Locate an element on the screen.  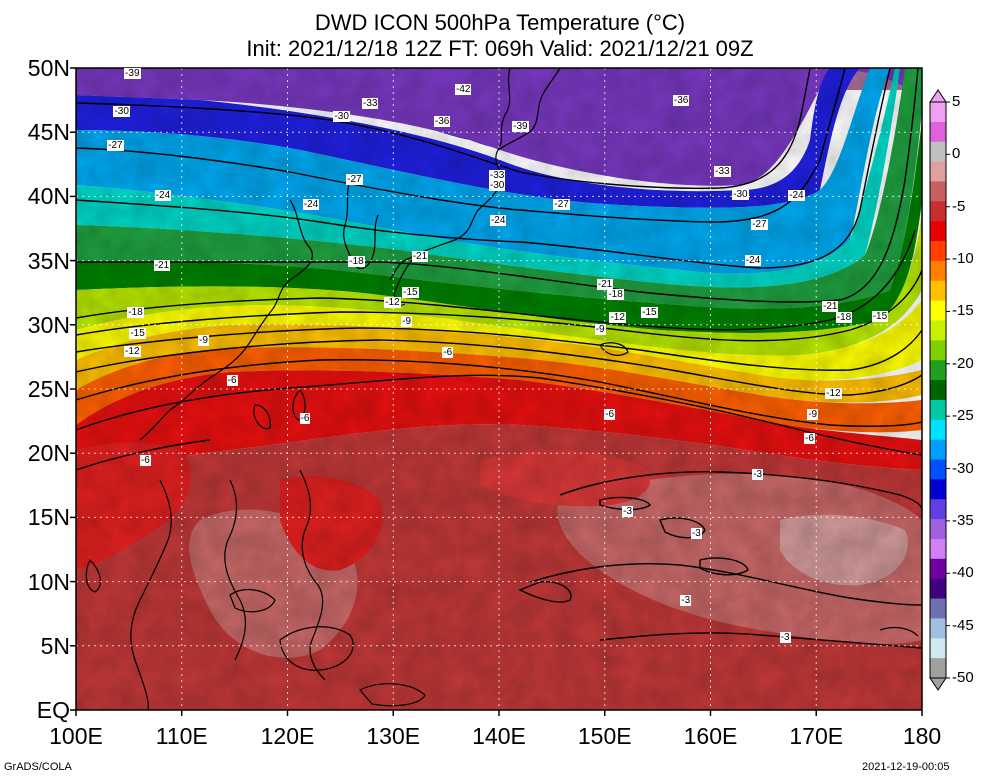
colorbar-outline is located at coordinates (938, 390).